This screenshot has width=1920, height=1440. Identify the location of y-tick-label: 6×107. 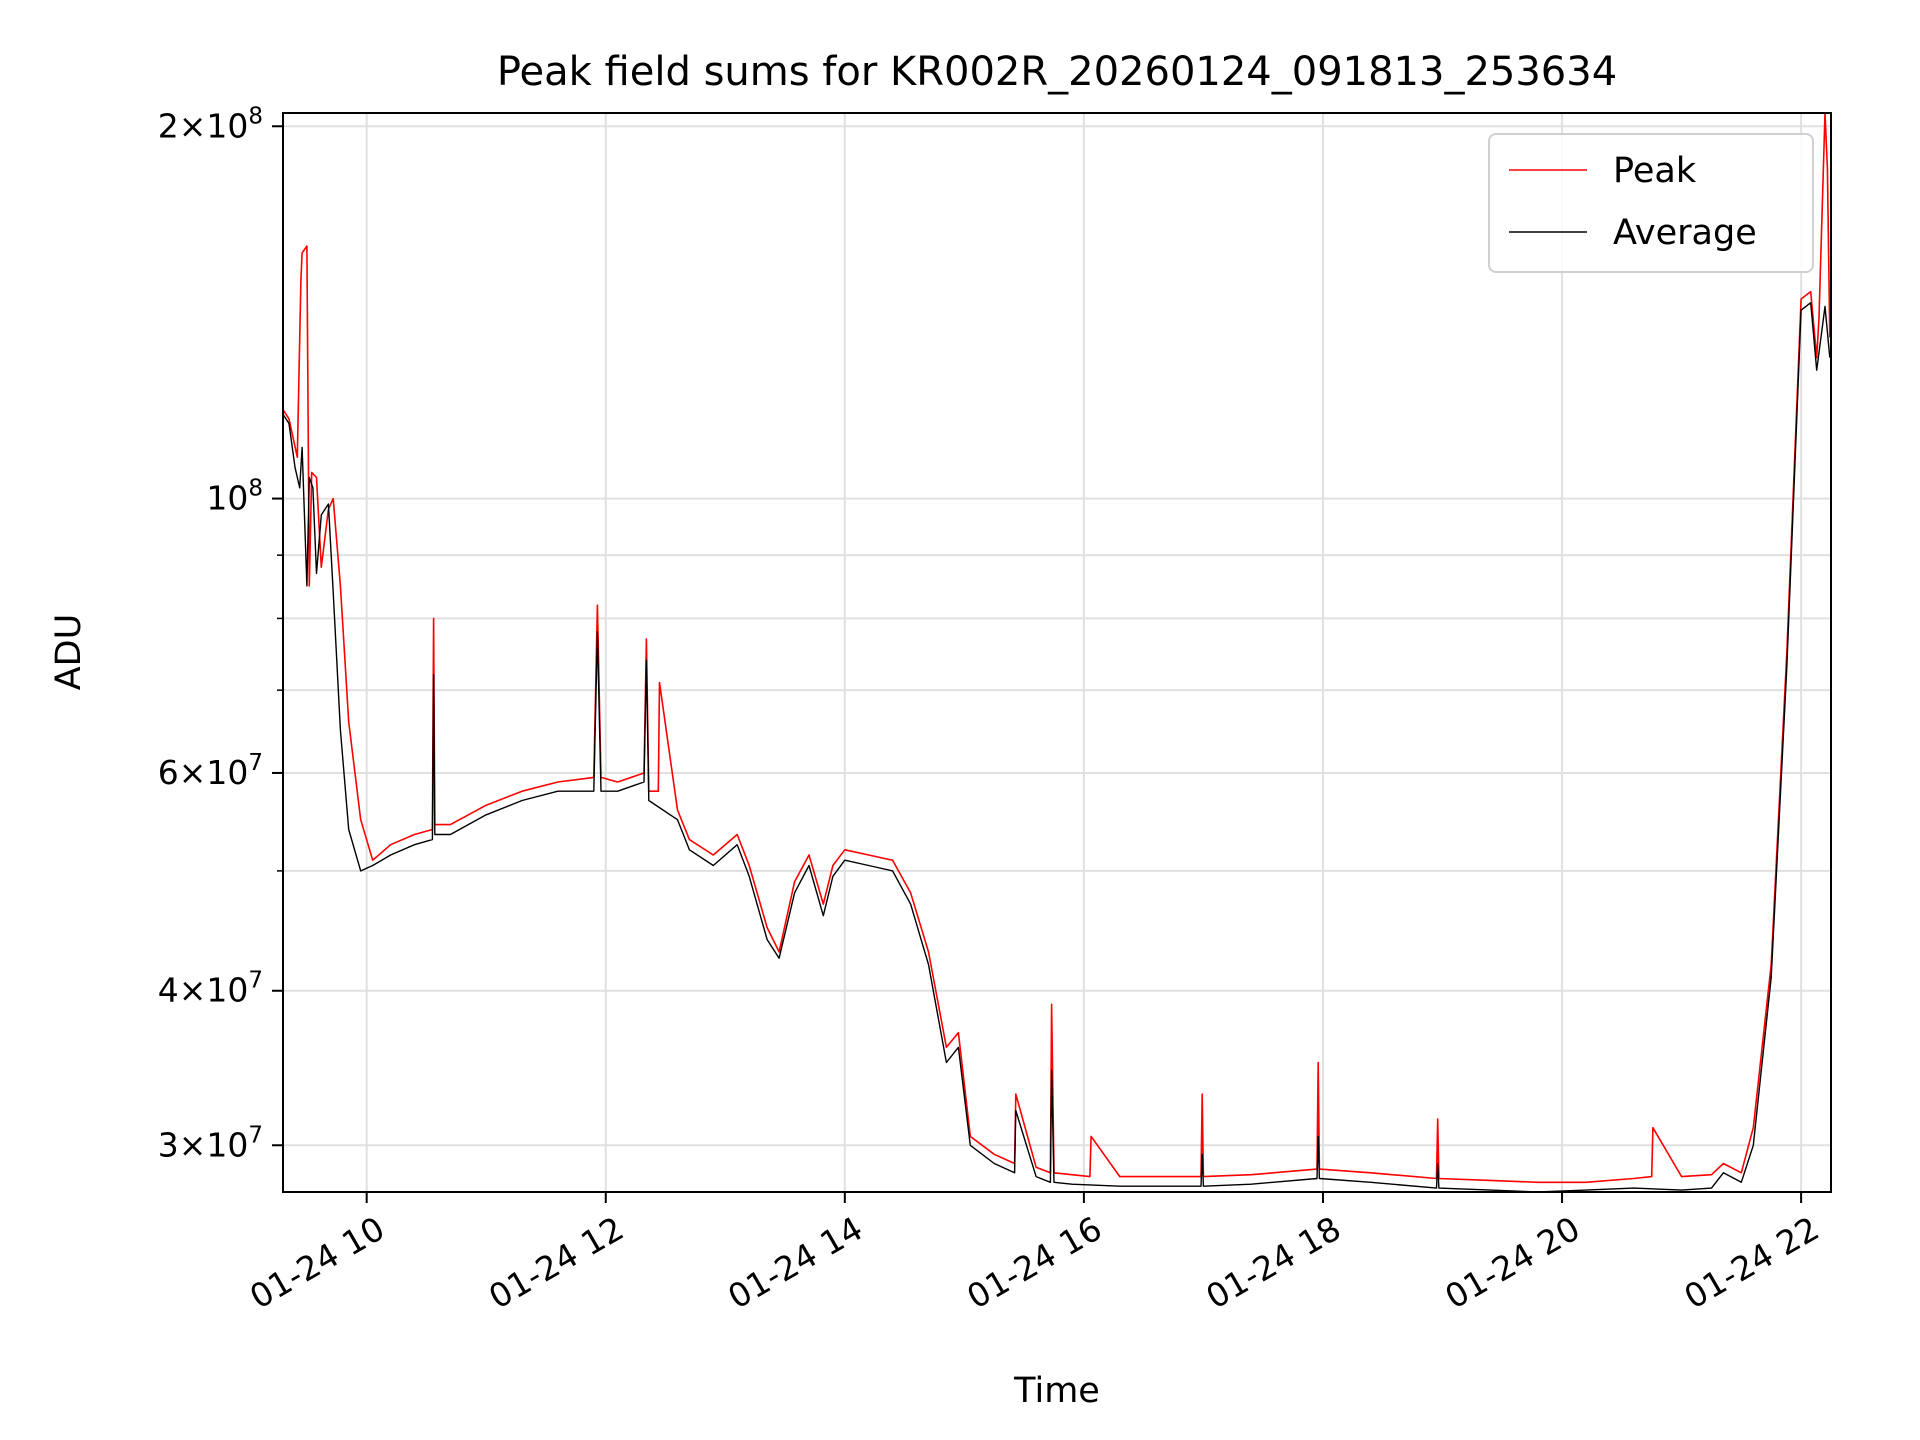
(210, 771).